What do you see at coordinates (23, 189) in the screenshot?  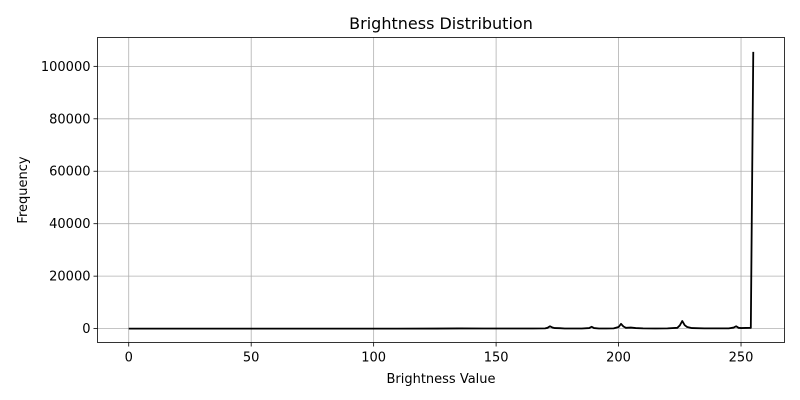 I see `y-axis-label: Frequency` at bounding box center [23, 189].